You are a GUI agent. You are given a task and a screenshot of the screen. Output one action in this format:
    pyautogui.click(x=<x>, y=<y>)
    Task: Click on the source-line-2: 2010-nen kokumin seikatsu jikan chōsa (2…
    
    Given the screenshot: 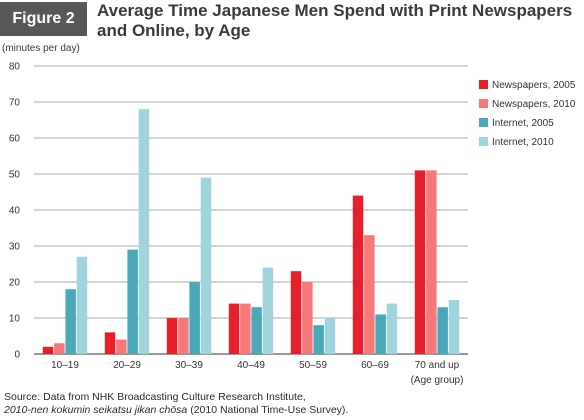 What is the action you would take?
    pyautogui.click(x=176, y=410)
    